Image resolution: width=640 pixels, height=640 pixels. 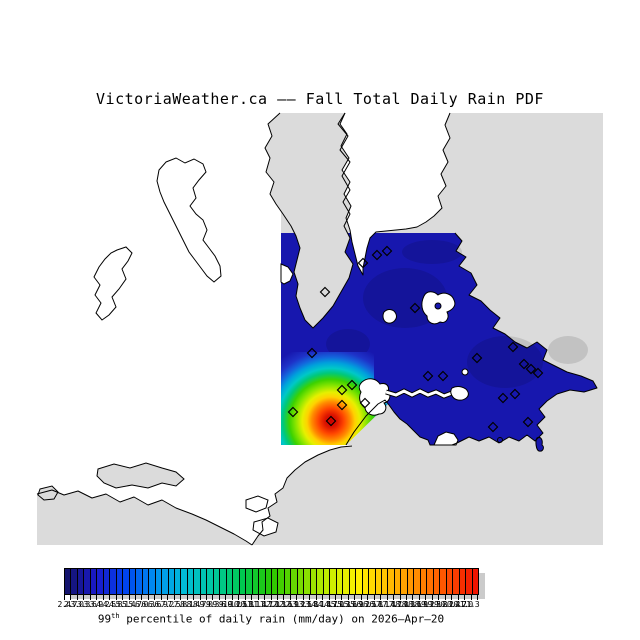 I want to click on colorbar-tick-label: 18.9, so click(x=419, y=604).